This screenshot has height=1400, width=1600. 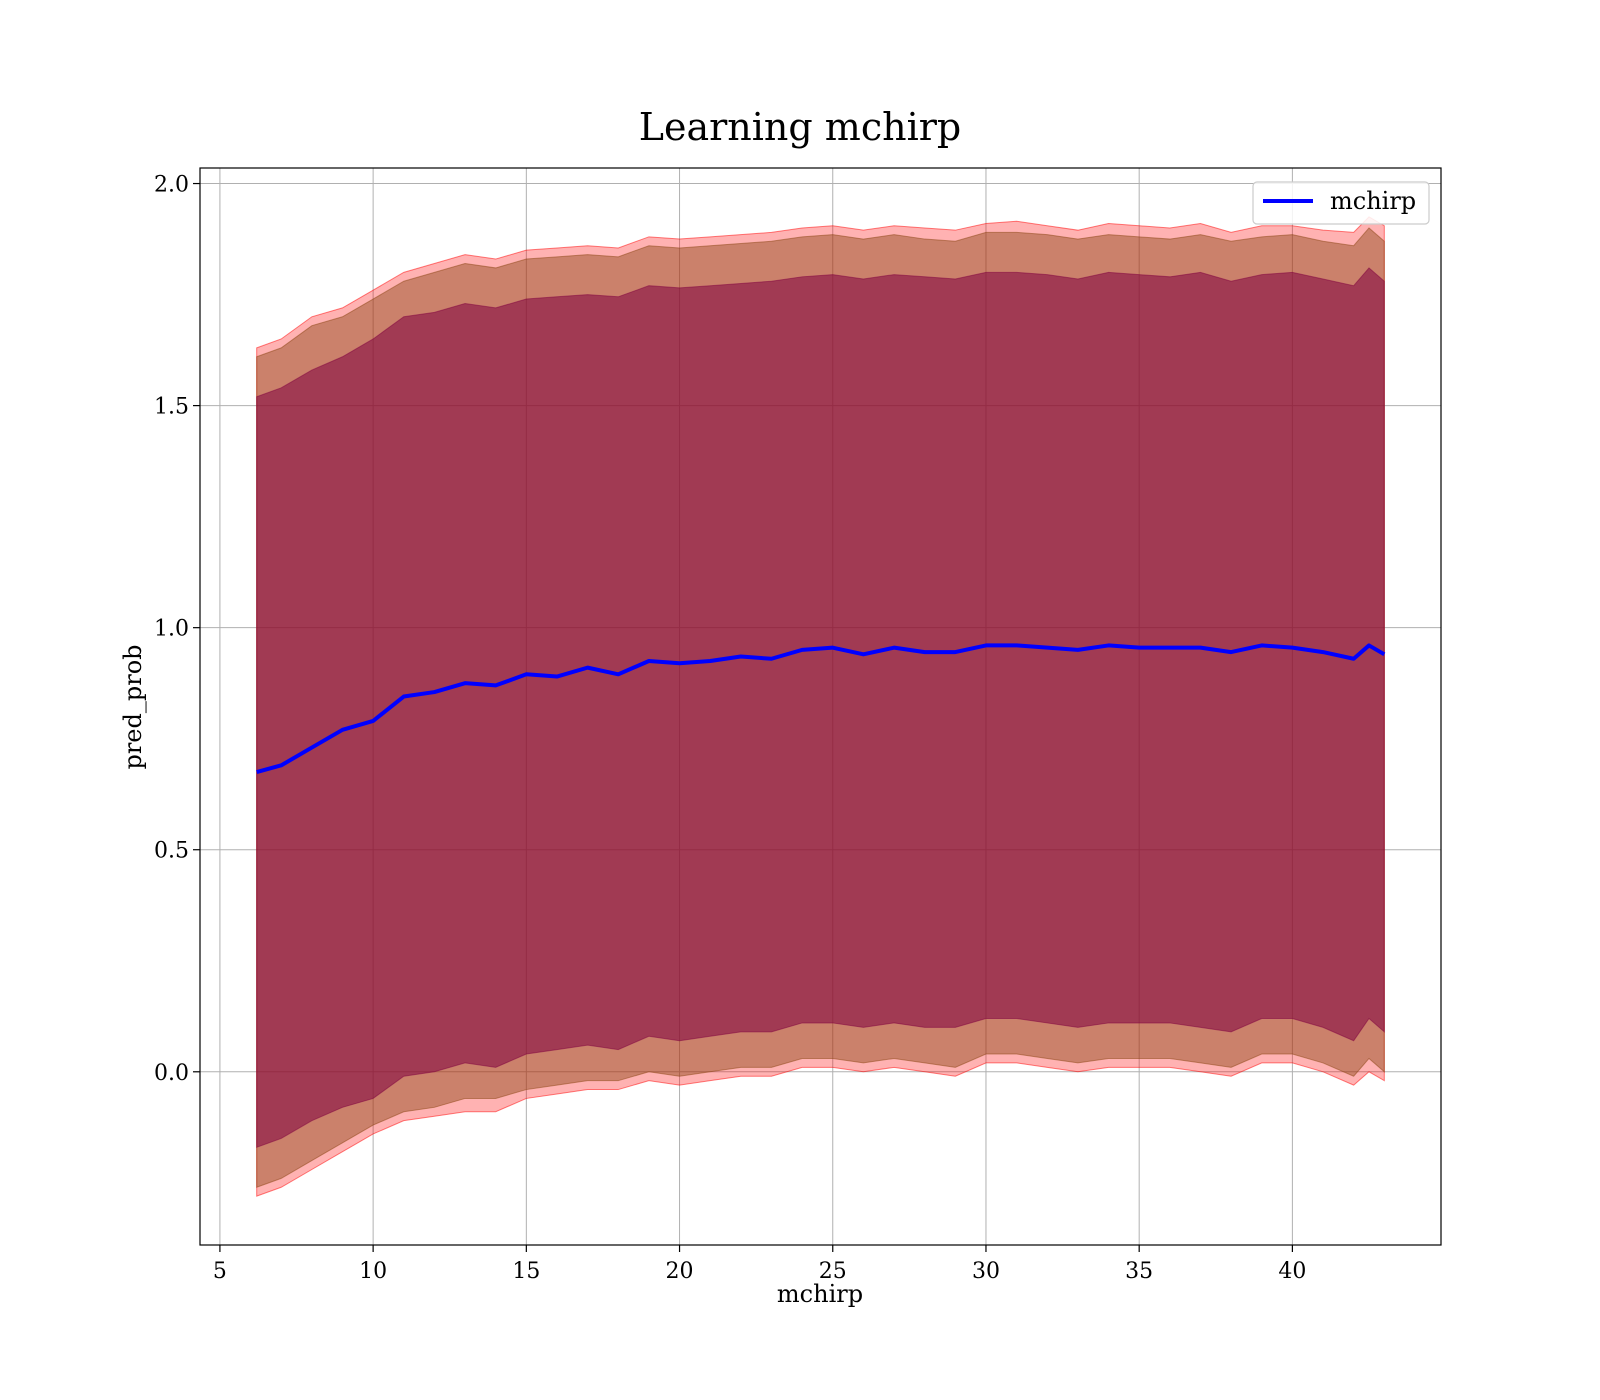 I want to click on legend-label: mchirp, so click(x=1373, y=201).